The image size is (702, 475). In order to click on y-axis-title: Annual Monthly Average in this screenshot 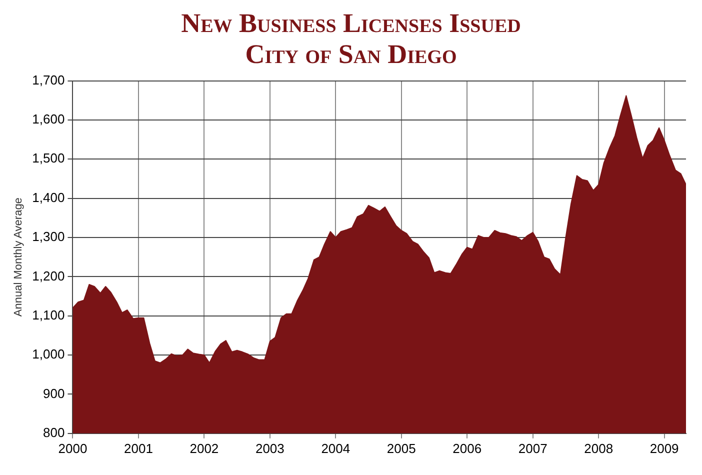, I will do `click(18, 257)`.